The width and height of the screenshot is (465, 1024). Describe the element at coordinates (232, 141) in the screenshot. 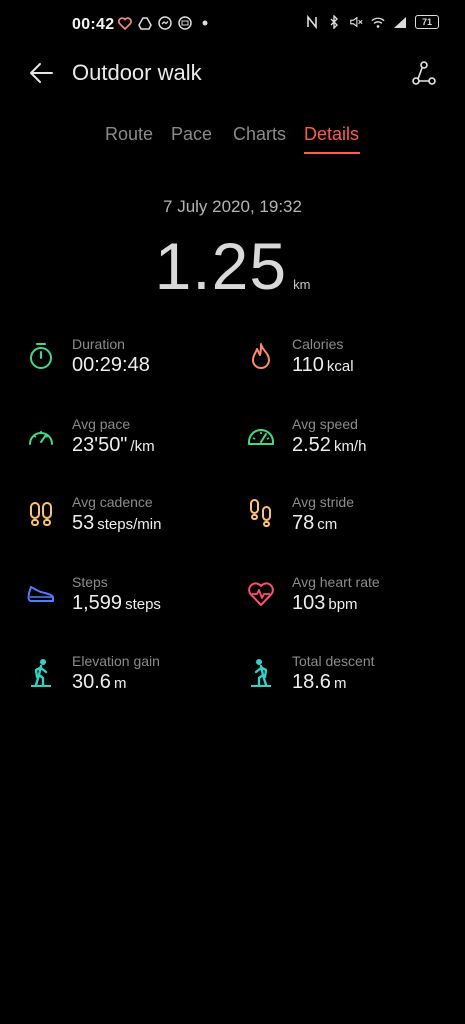

I see `tab-bar: Route Pace Charts Details` at that location.